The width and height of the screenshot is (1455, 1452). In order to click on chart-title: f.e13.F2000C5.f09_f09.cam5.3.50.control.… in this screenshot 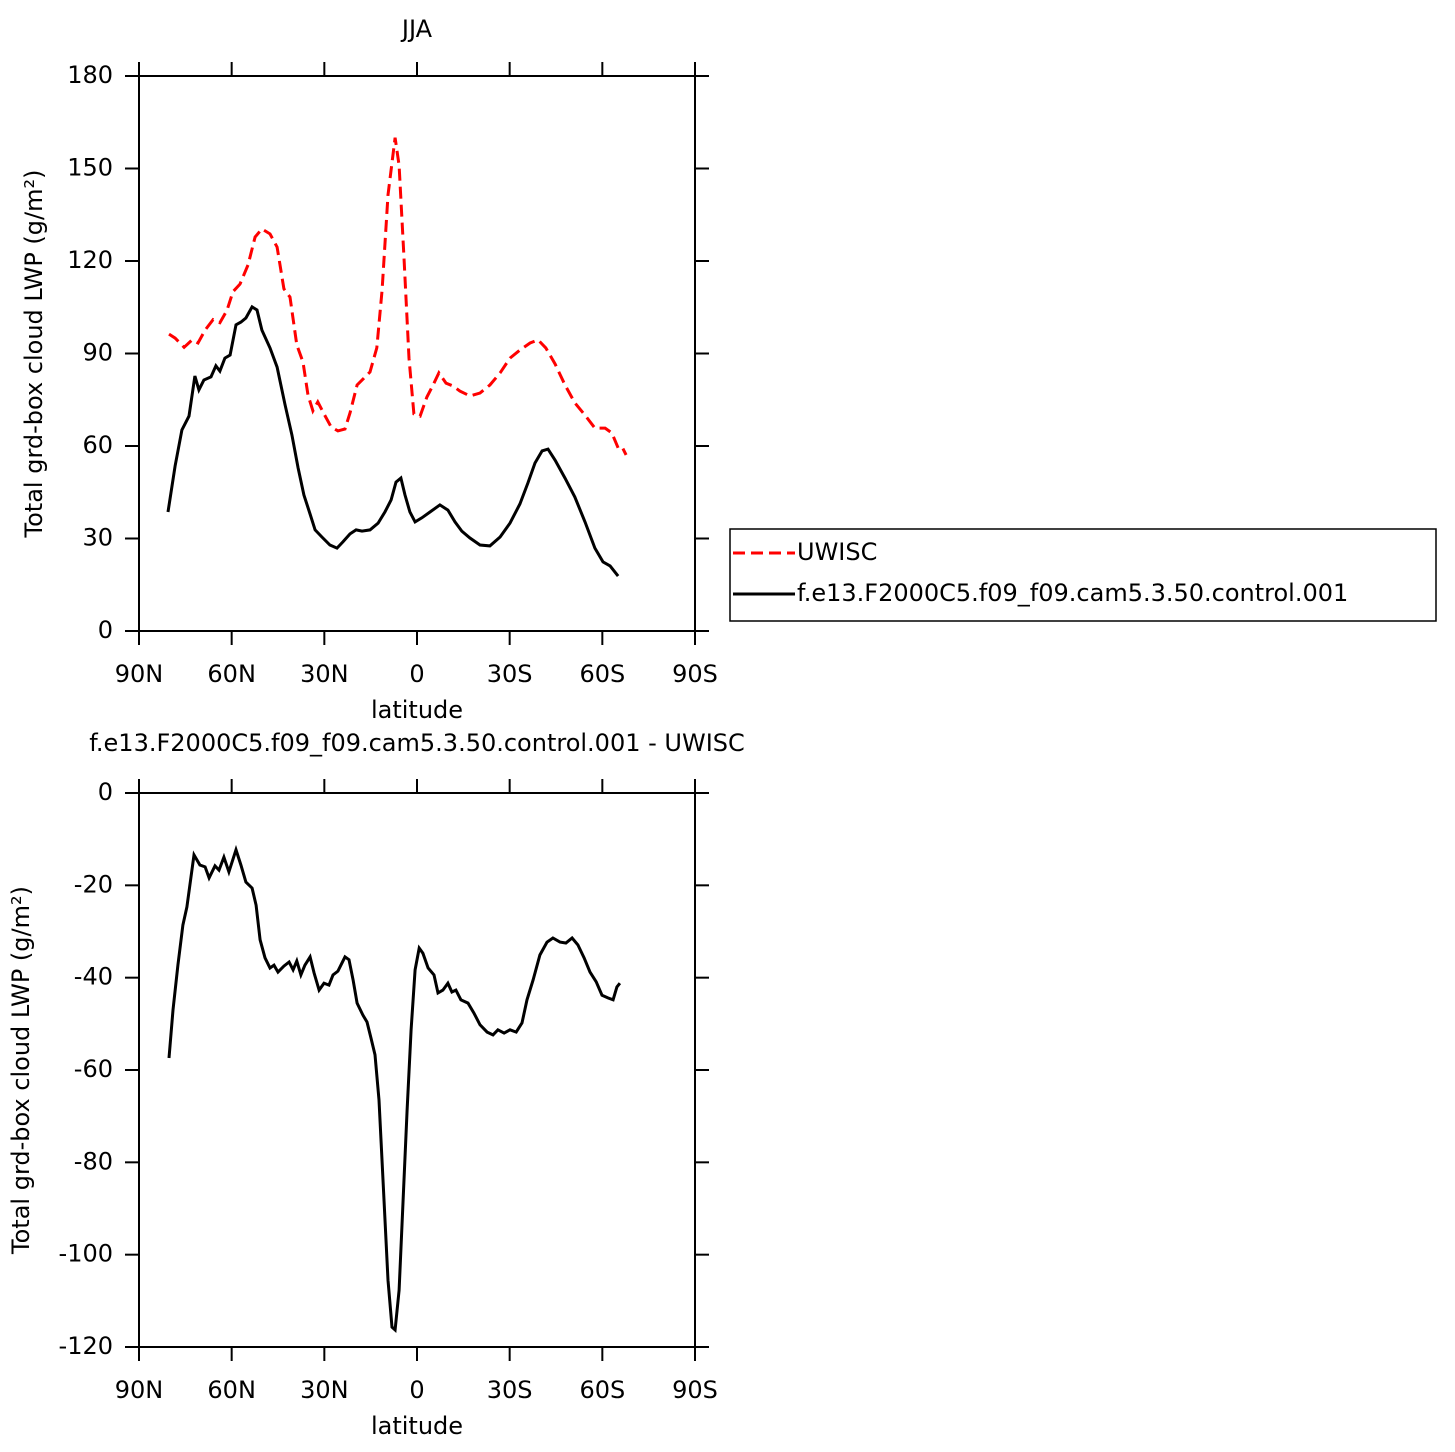, I will do `click(417, 743)`.